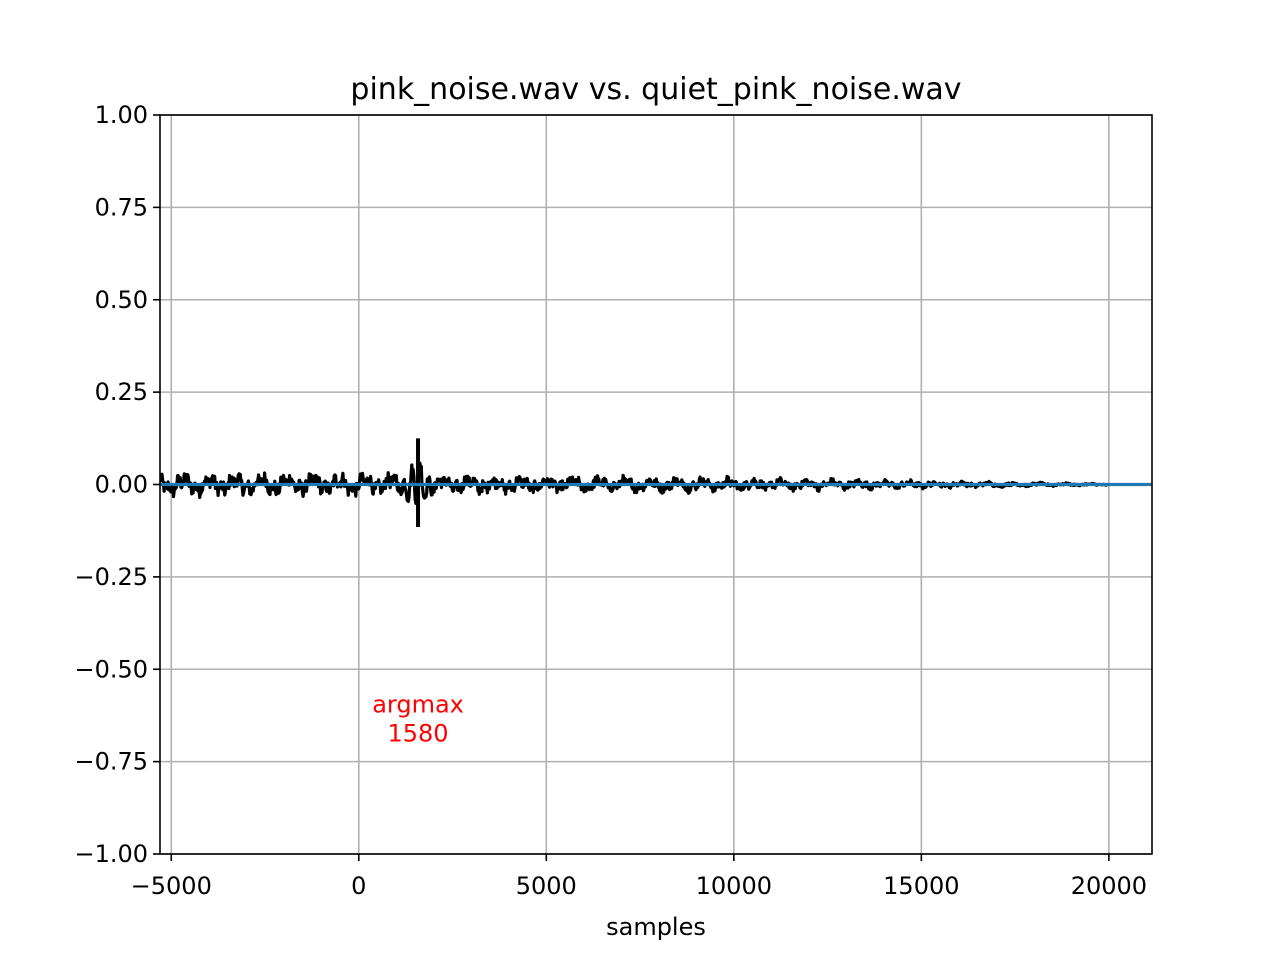 This screenshot has width=1280, height=960. I want to click on x-tick-label: 10000, so click(734, 886).